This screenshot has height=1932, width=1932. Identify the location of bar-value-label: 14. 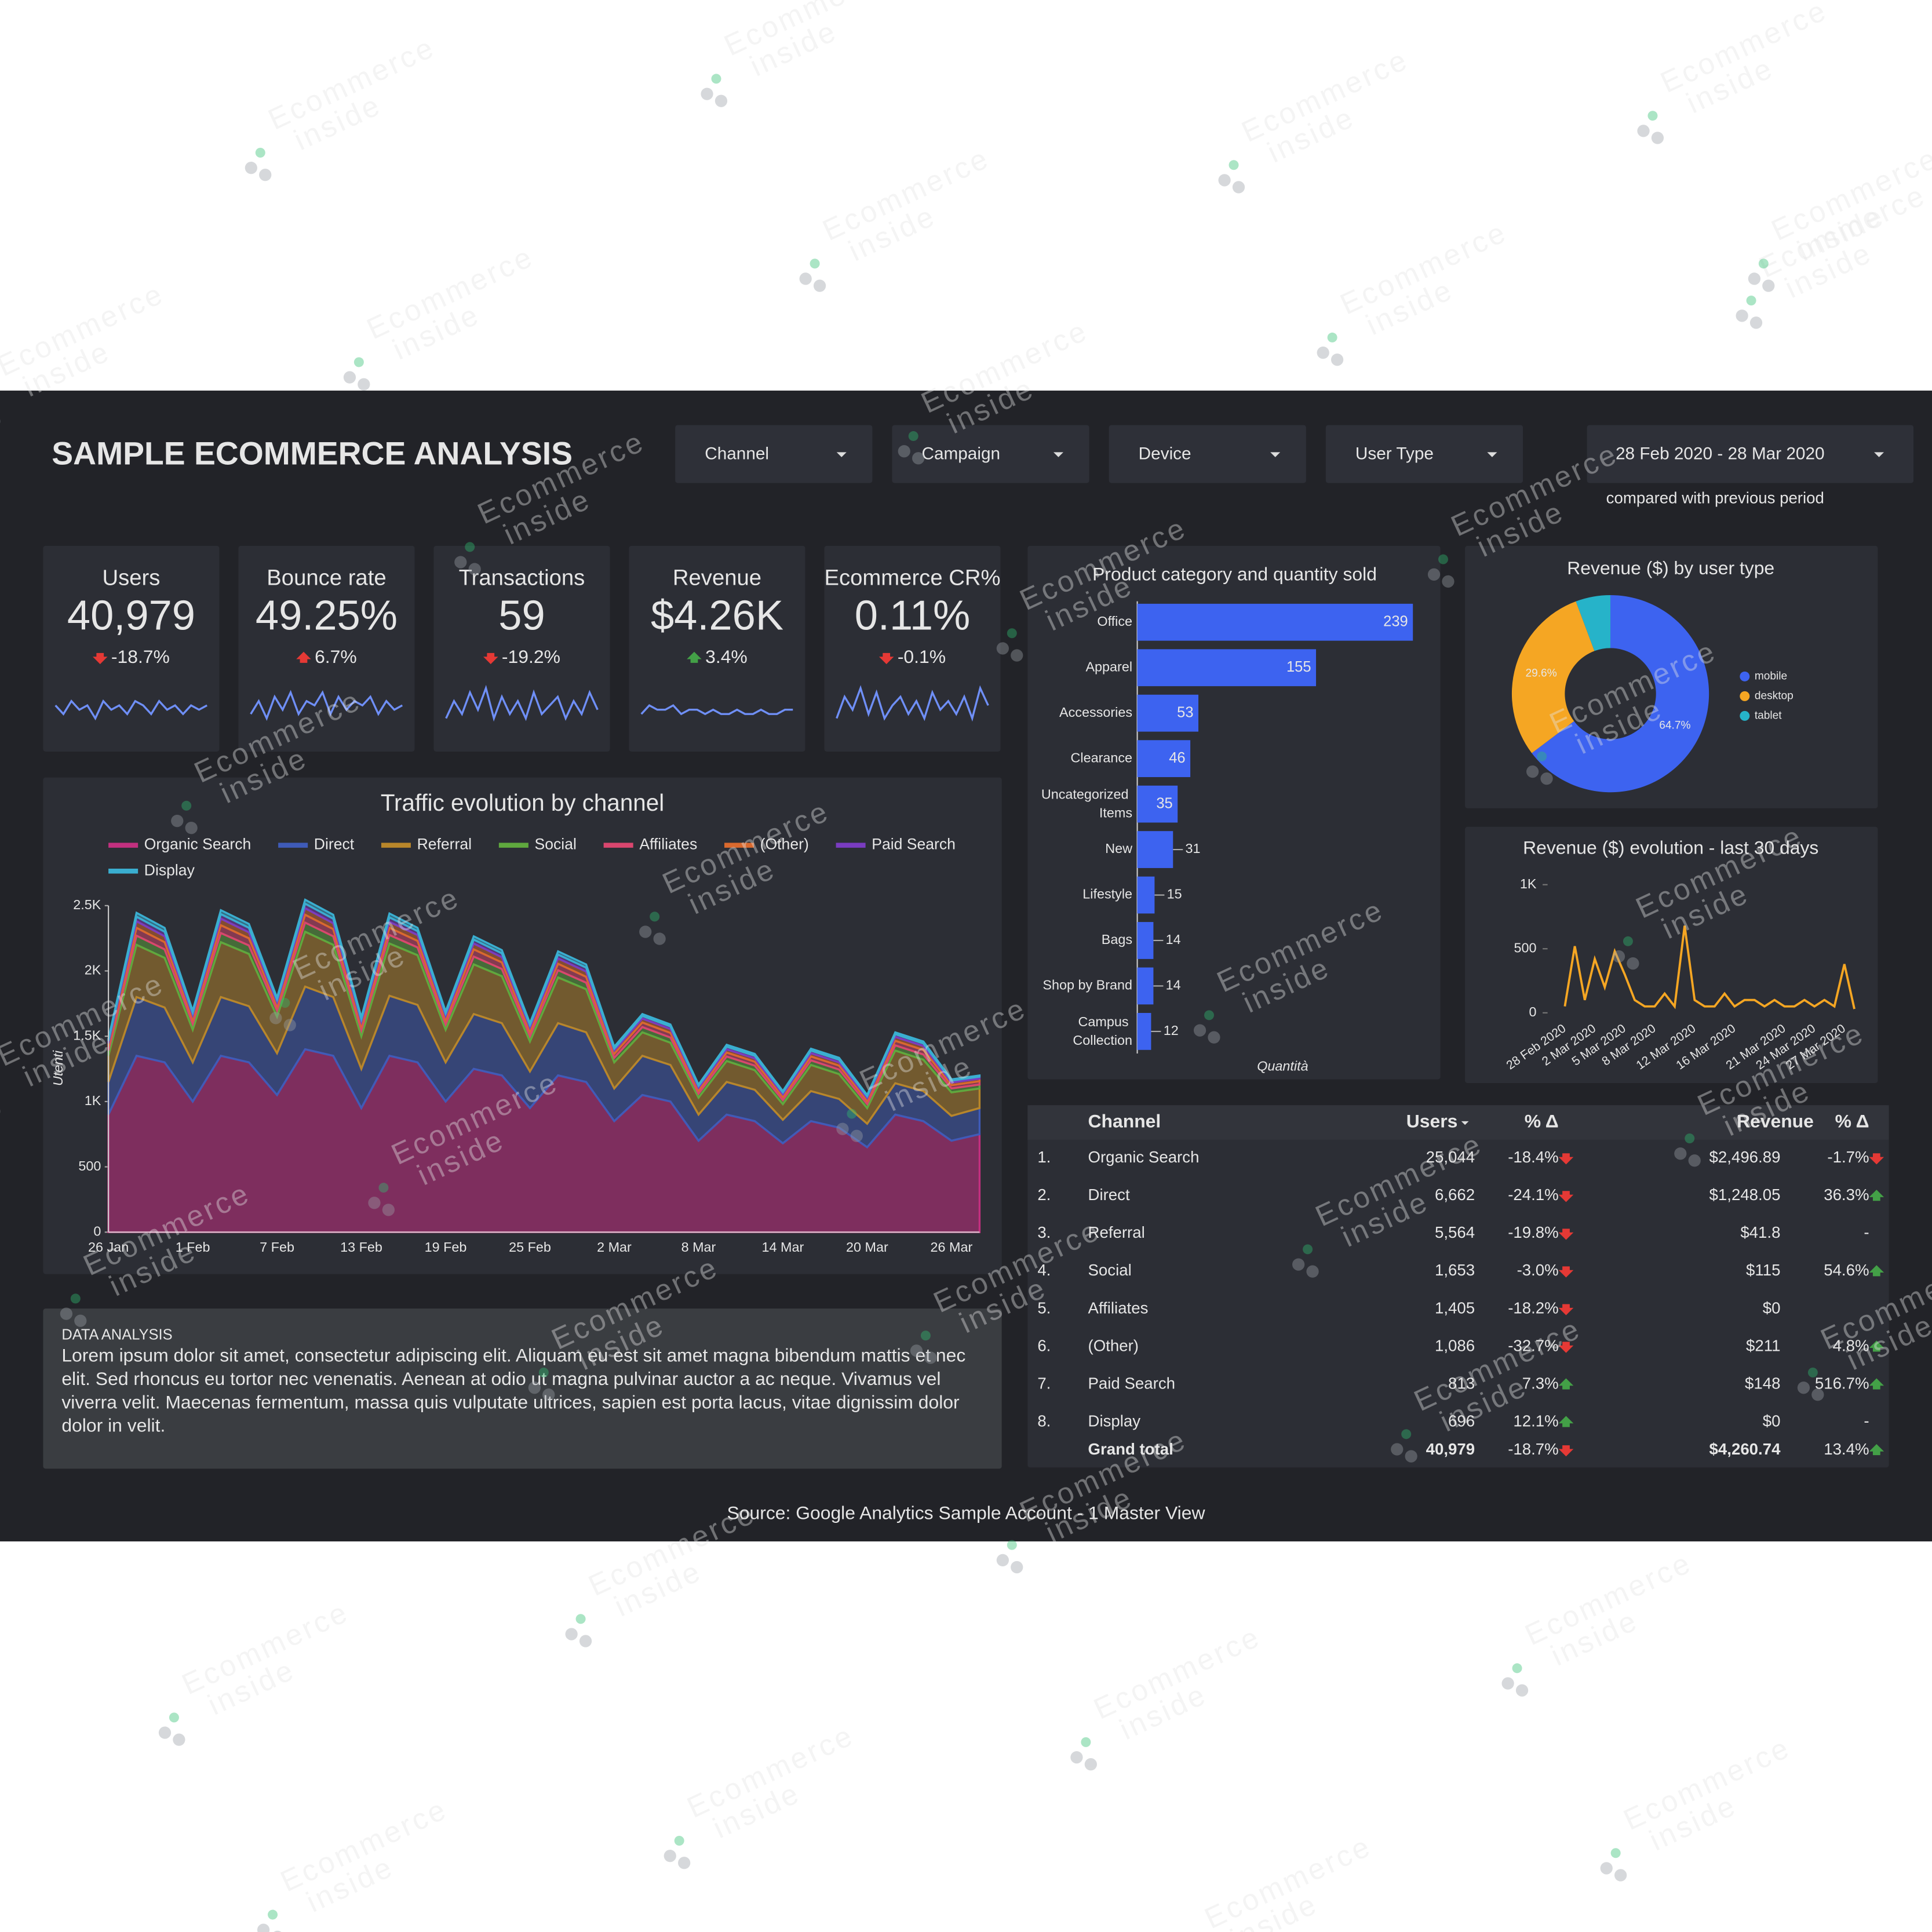
(1173, 985).